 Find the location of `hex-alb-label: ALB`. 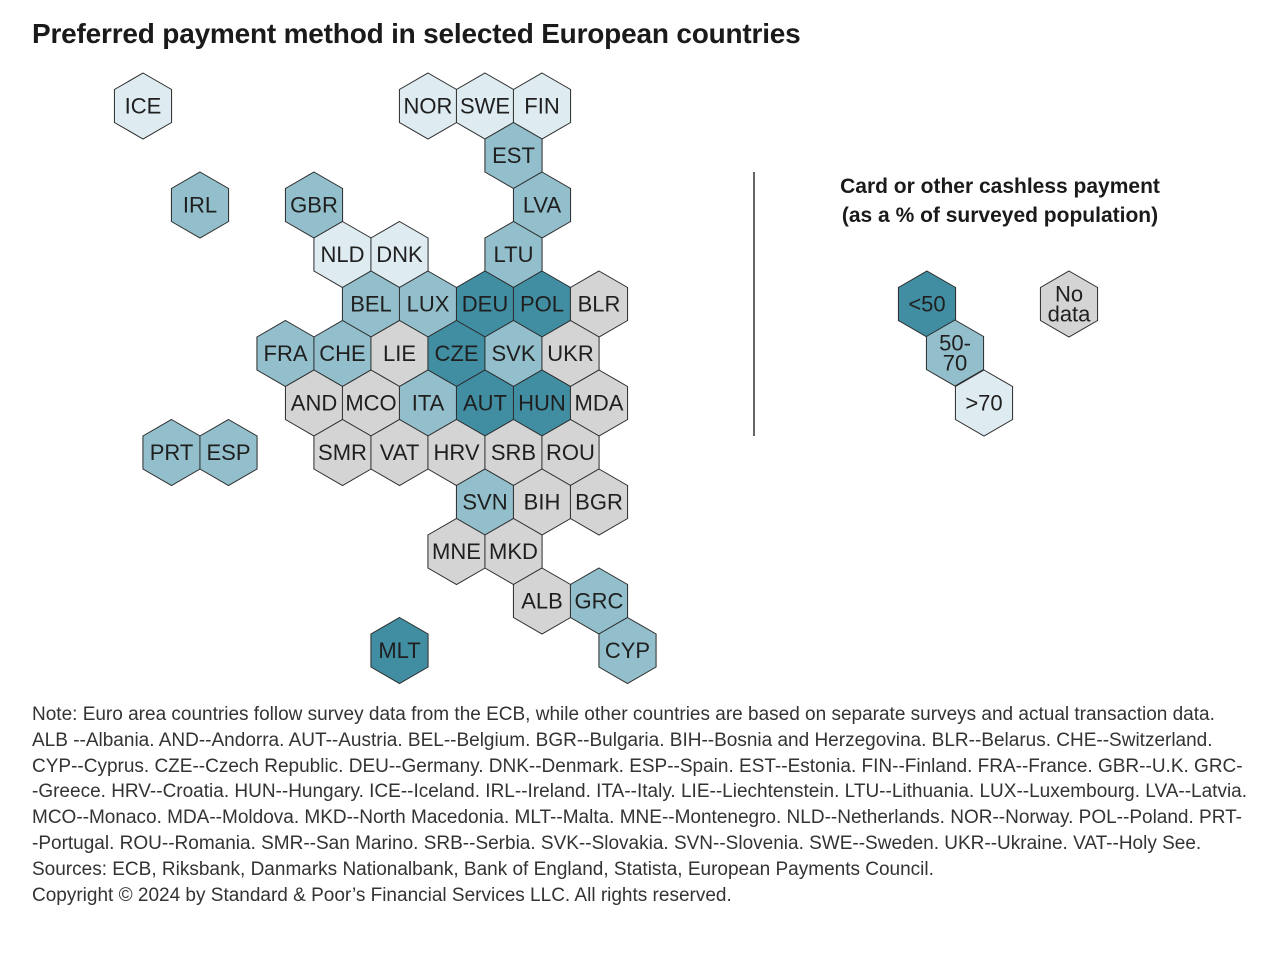

hex-alb-label: ALB is located at coordinates (542, 601).